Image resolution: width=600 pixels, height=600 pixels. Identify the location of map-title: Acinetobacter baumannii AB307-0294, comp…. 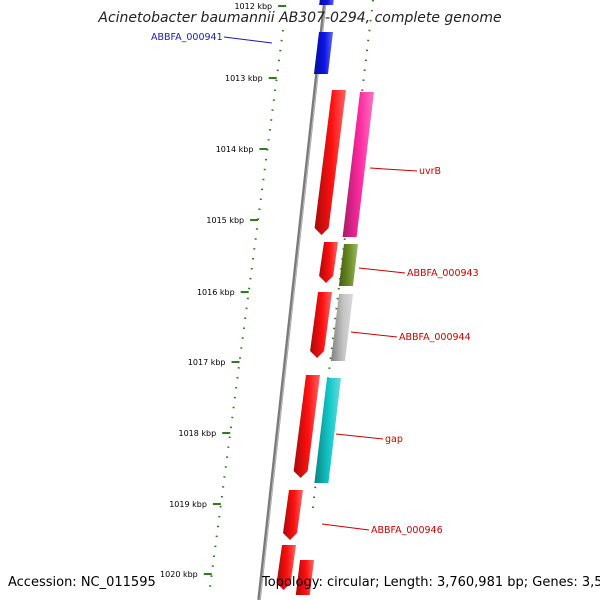
(300, 18).